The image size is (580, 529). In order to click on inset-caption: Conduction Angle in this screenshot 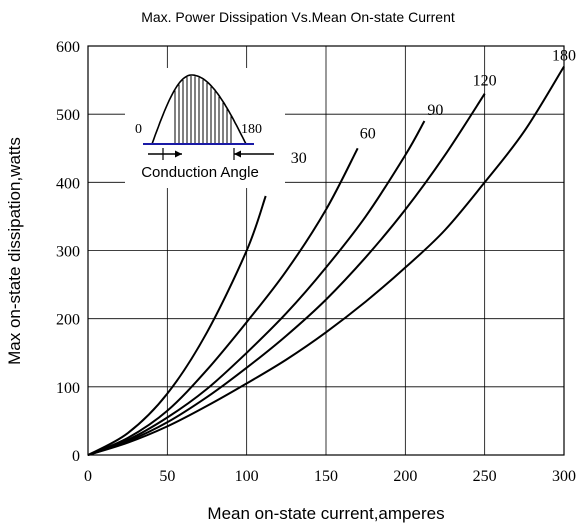, I will do `click(200, 172)`.